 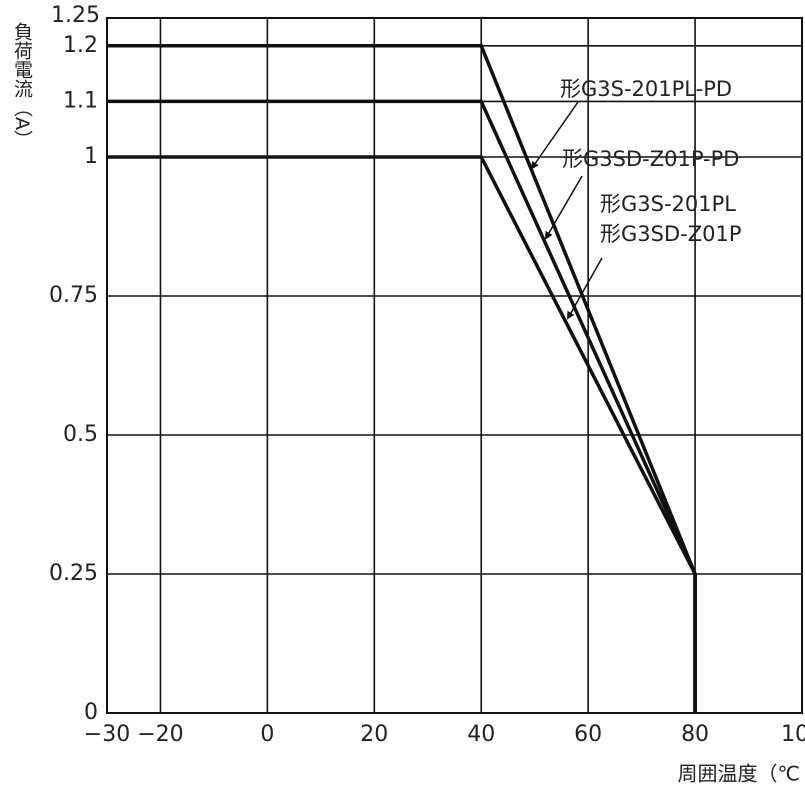 I want to click on y-tick-label: 0.5, so click(x=80, y=434).